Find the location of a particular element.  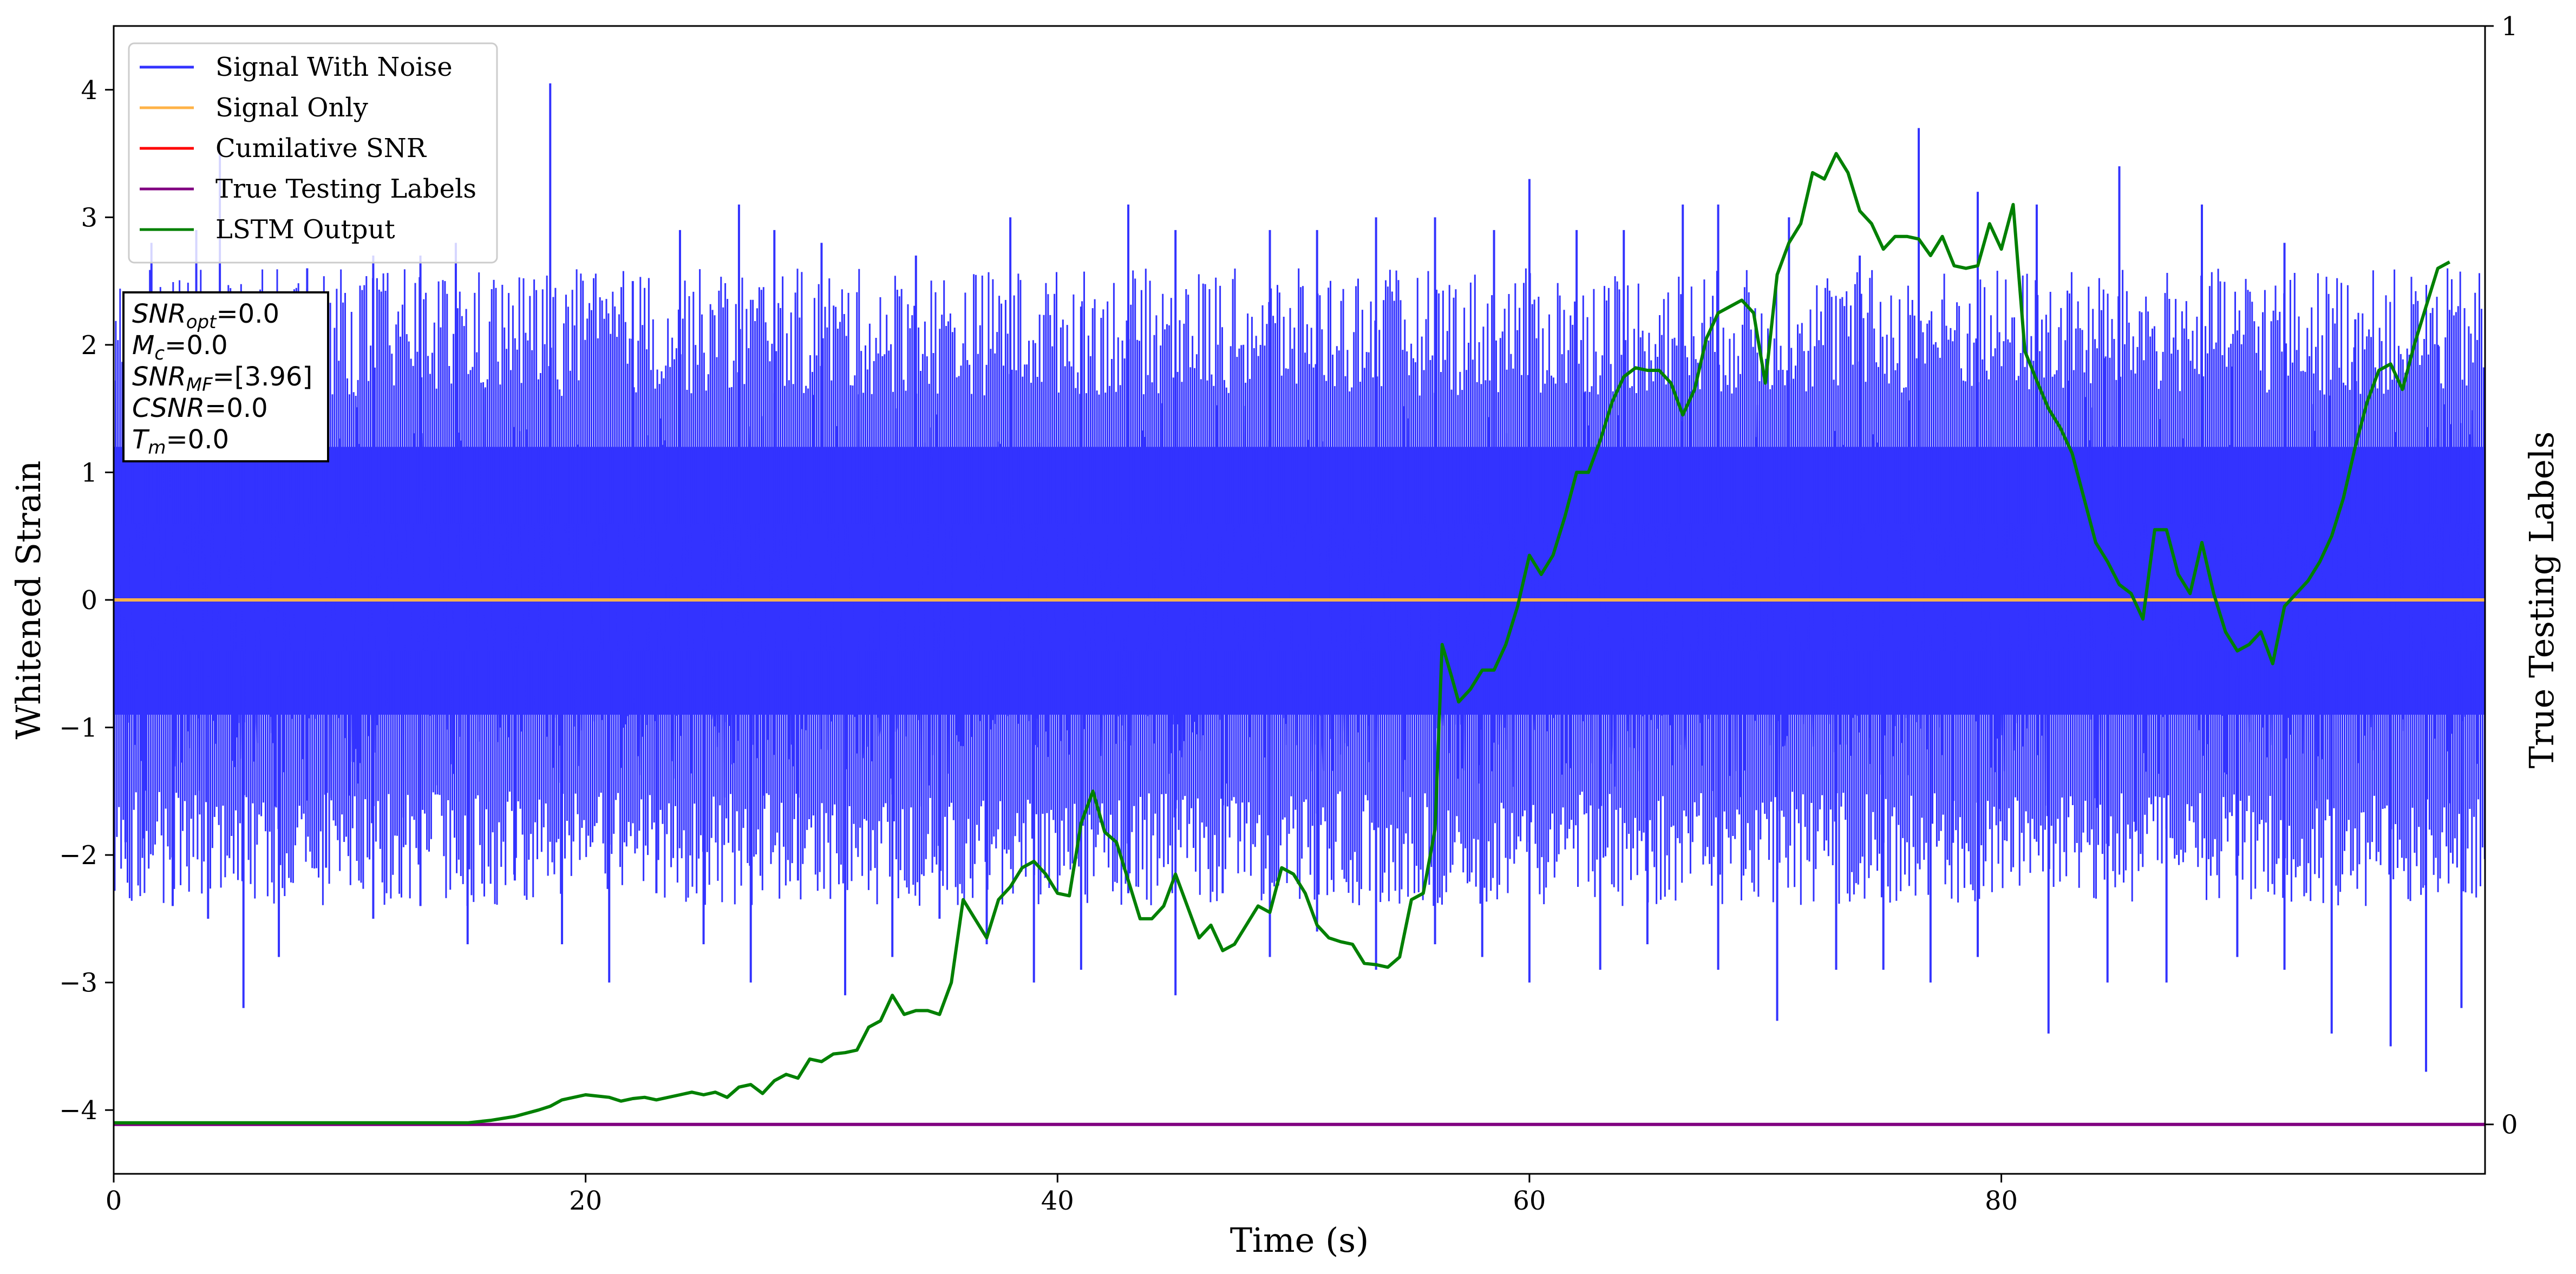

annotation-line: SNRMF=[3.96] is located at coordinates (222, 379).